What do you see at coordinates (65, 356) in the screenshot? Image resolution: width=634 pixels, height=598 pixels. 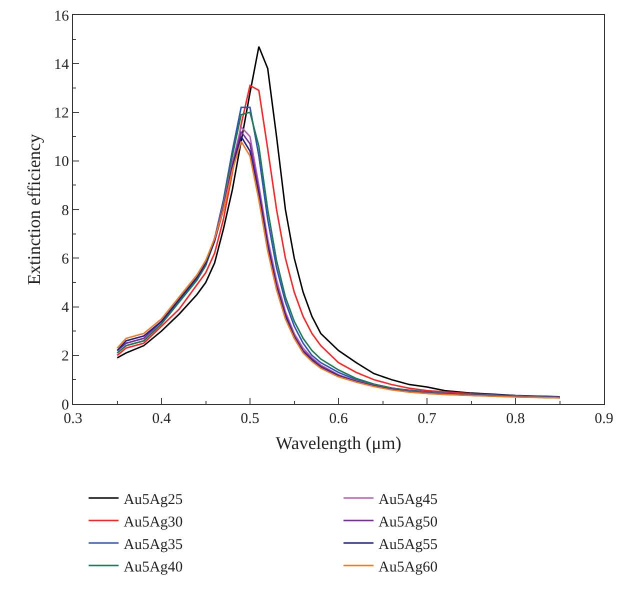 I see `y-tick-label: 2` at bounding box center [65, 356].